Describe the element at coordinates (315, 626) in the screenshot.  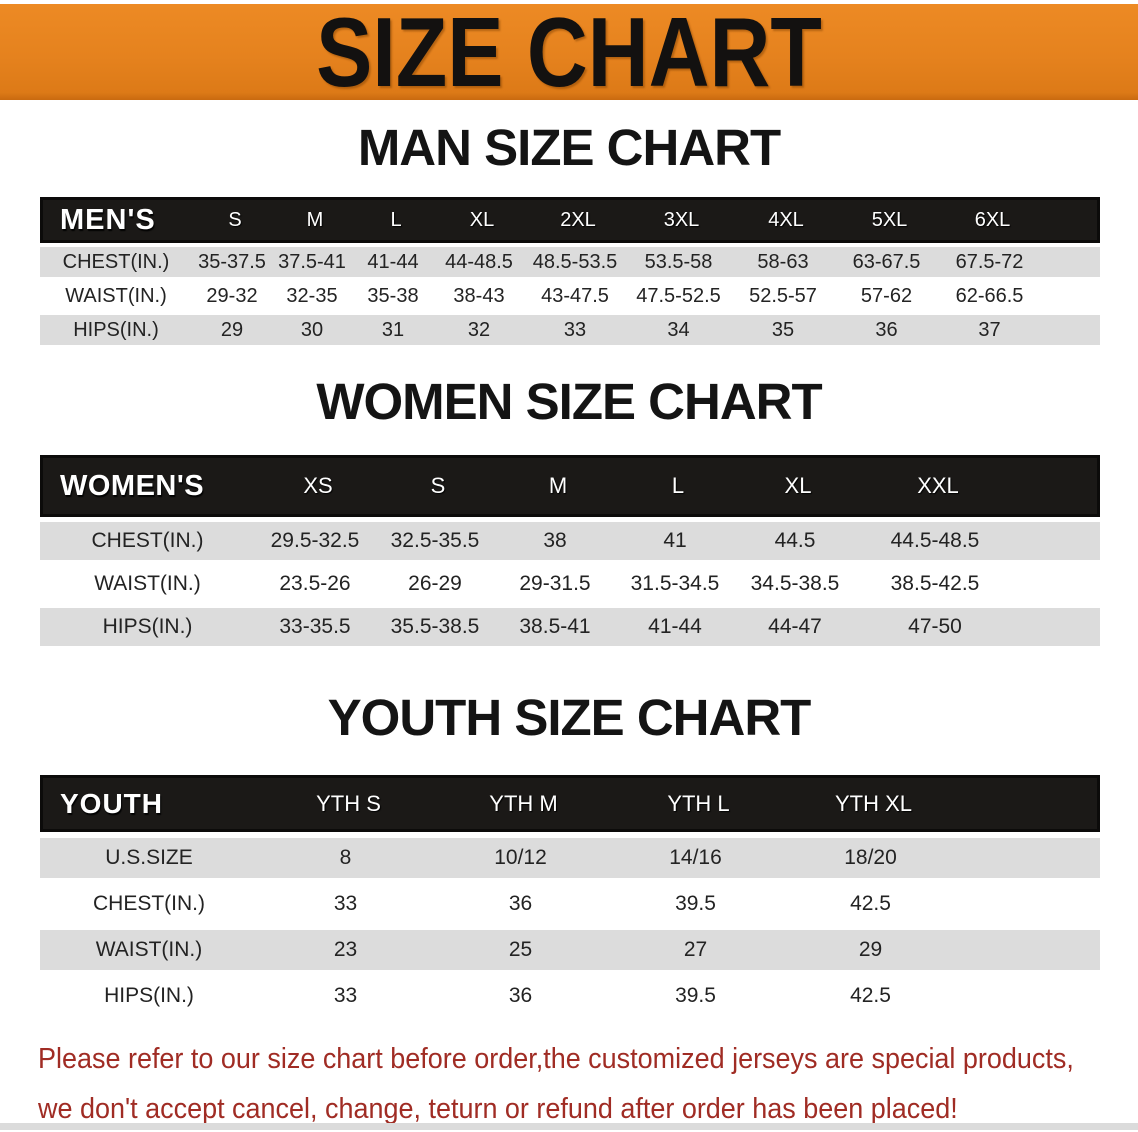
I see `size-value-cell: 33-35.5` at that location.